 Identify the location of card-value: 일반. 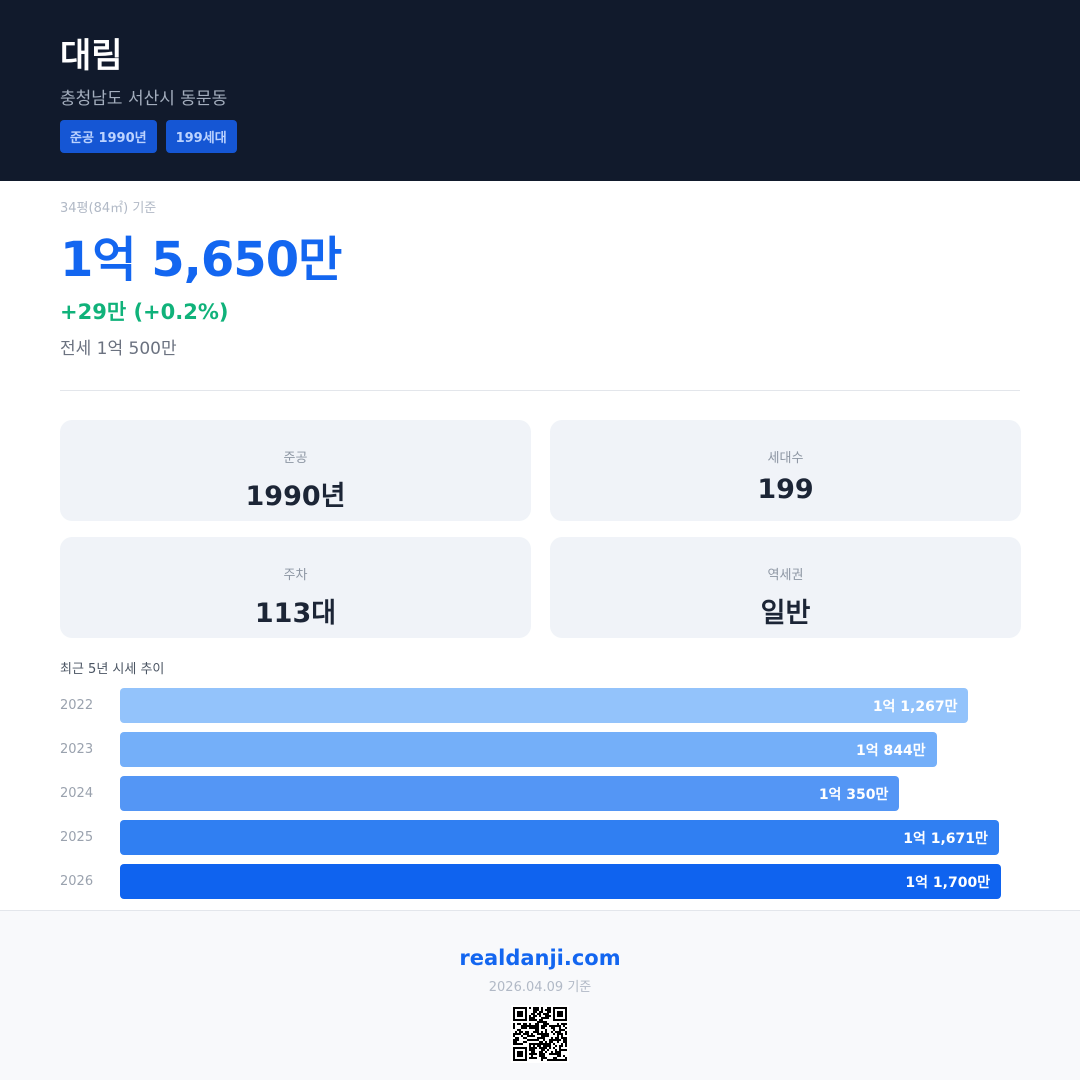
(785, 613).